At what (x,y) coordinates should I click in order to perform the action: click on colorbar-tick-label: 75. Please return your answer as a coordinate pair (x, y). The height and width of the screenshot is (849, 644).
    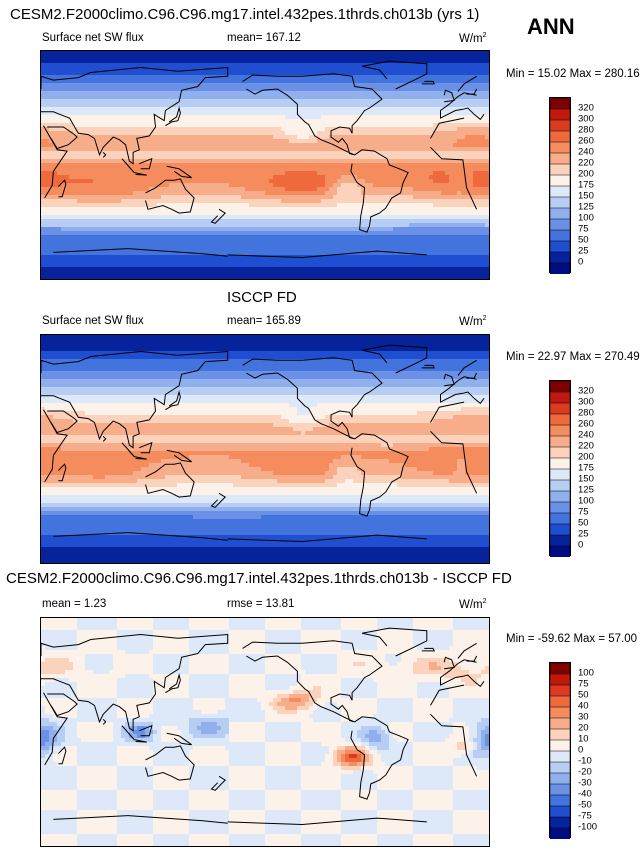
    Looking at the image, I should click on (583, 684).